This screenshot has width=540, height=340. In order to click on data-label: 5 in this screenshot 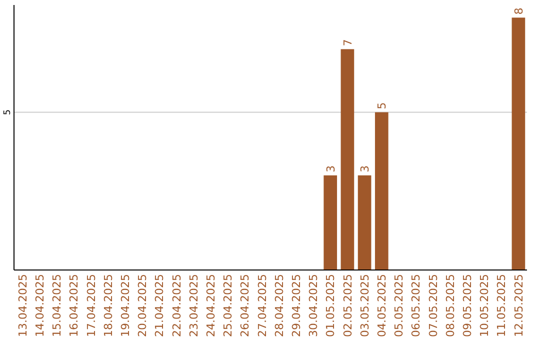, I will do `click(382, 106)`.